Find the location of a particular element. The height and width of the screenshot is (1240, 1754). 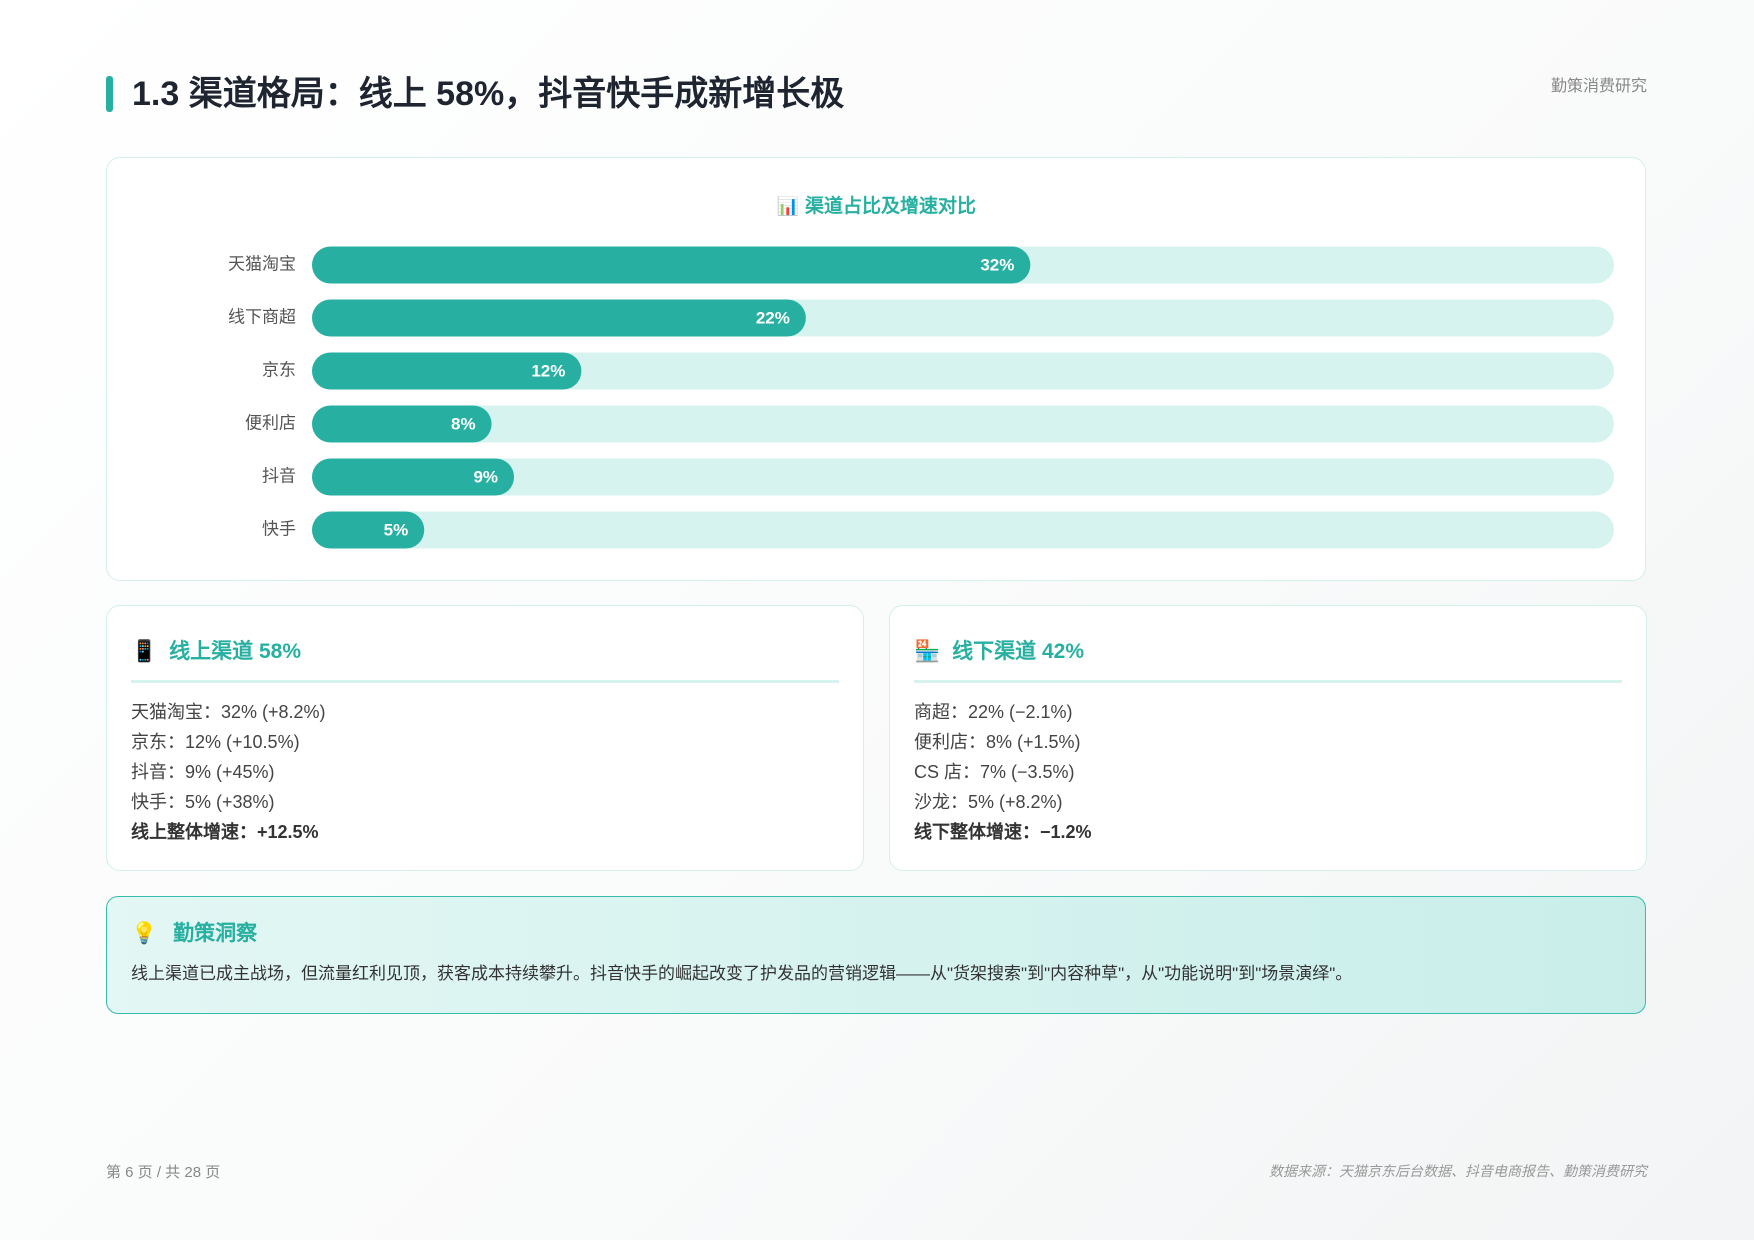

page-number: 第 6 页 / 共 28 页 is located at coordinates (163, 1172).